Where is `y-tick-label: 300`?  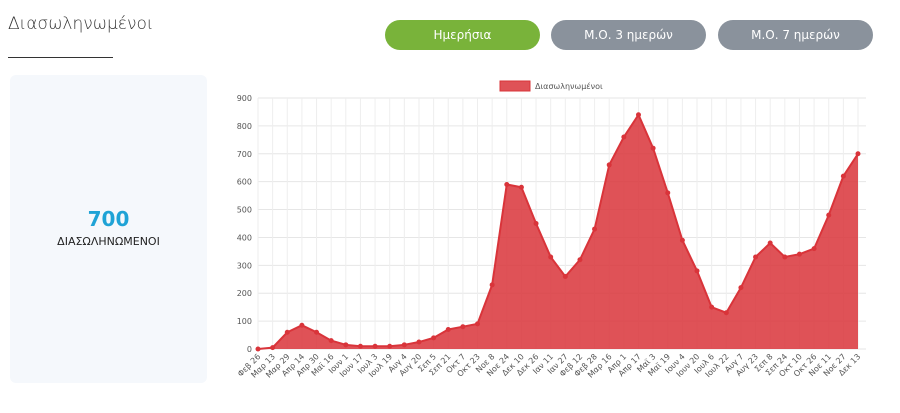
y-tick-label: 300 is located at coordinates (244, 265).